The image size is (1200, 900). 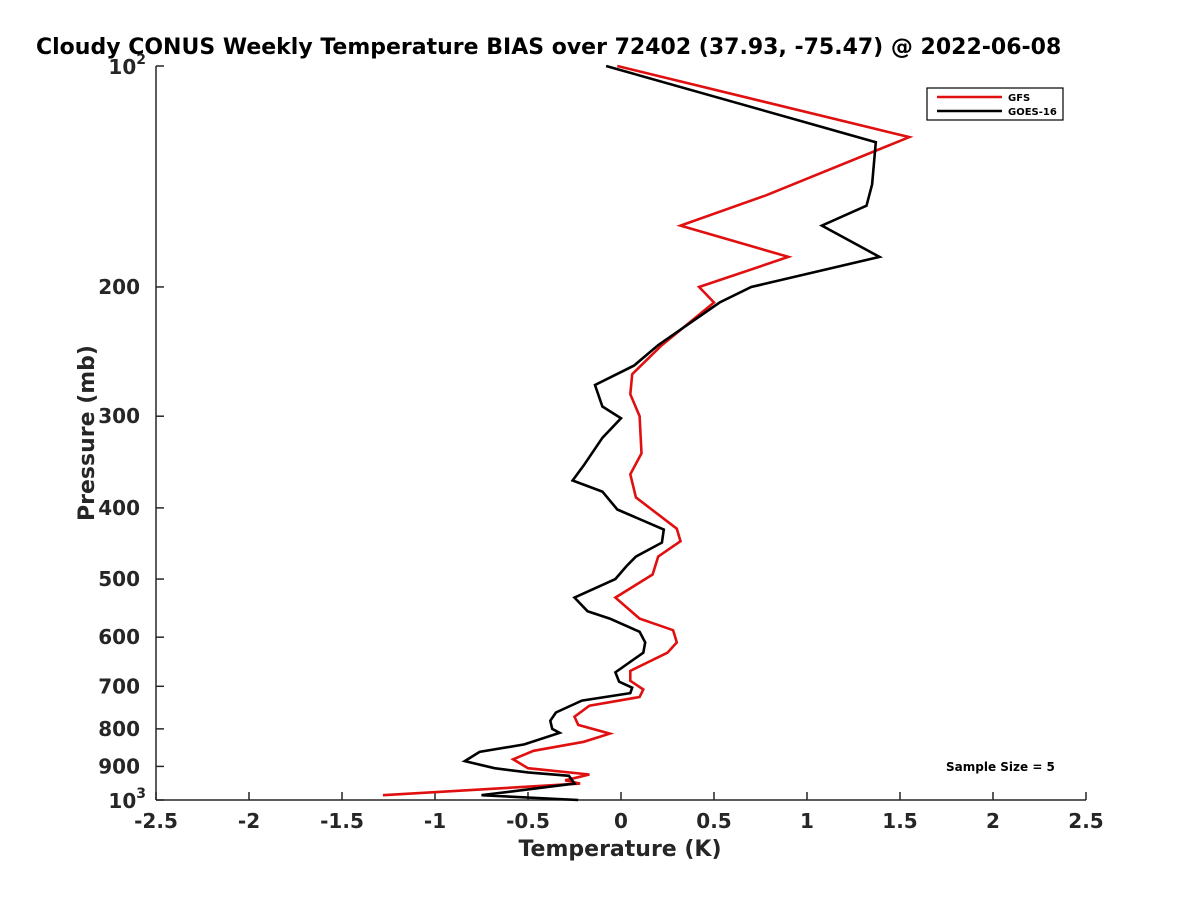 What do you see at coordinates (528, 821) in the screenshot?
I see `x-tick-label: -0.5` at bounding box center [528, 821].